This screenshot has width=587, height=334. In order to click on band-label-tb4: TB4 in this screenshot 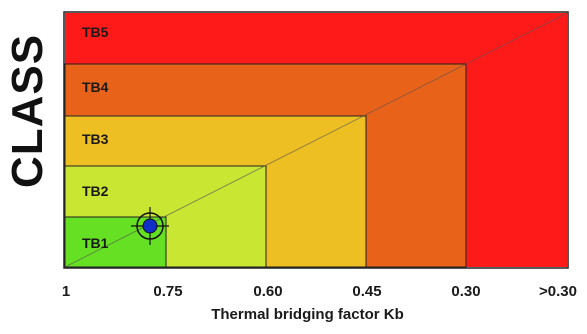, I will do `click(95, 87)`.